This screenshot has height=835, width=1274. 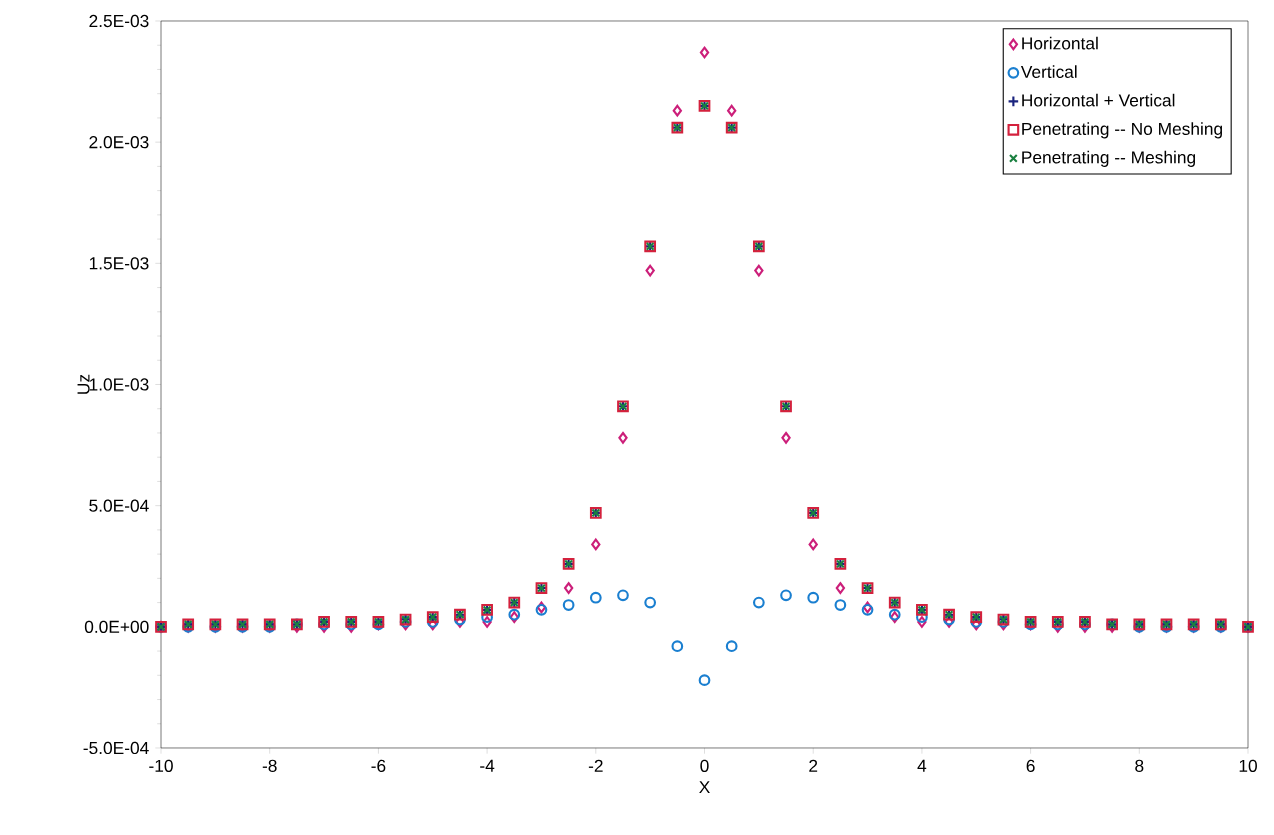 What do you see at coordinates (116, 626) in the screenshot?
I see `y-tick-label: 0.0E+00` at bounding box center [116, 626].